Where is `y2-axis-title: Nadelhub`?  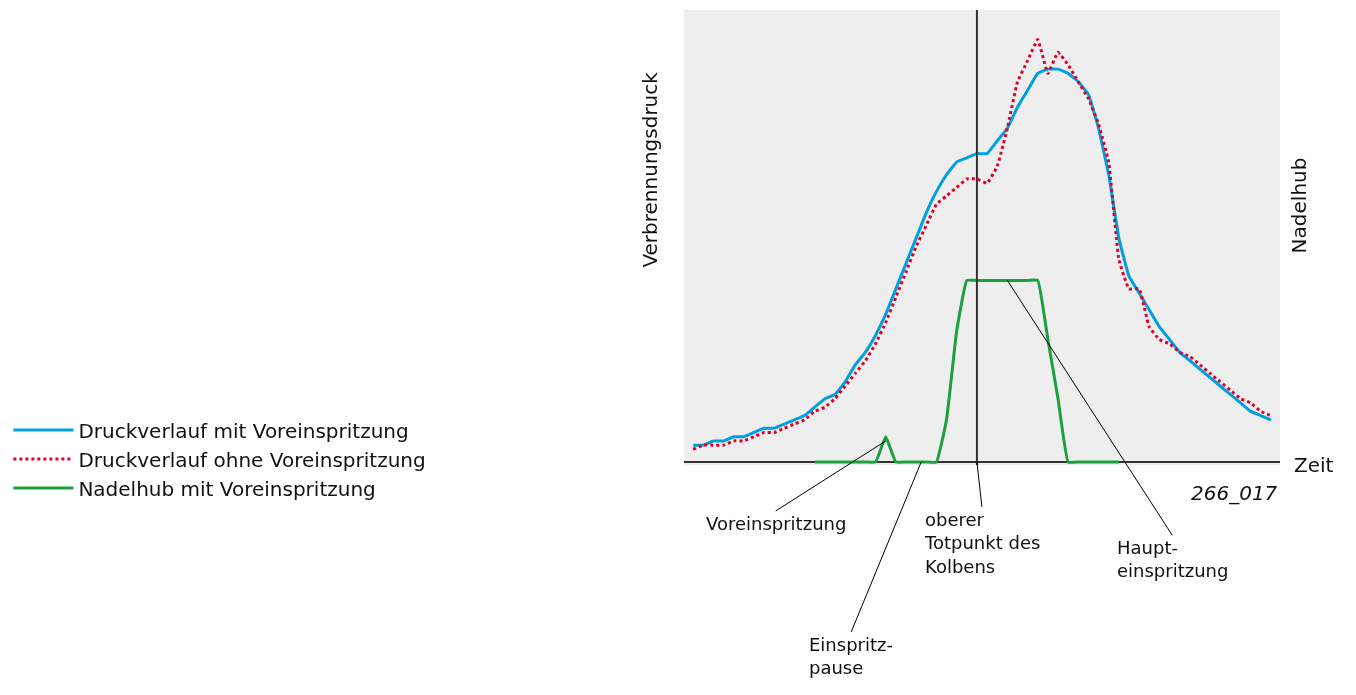 y2-axis-title: Nadelhub is located at coordinates (1299, 205).